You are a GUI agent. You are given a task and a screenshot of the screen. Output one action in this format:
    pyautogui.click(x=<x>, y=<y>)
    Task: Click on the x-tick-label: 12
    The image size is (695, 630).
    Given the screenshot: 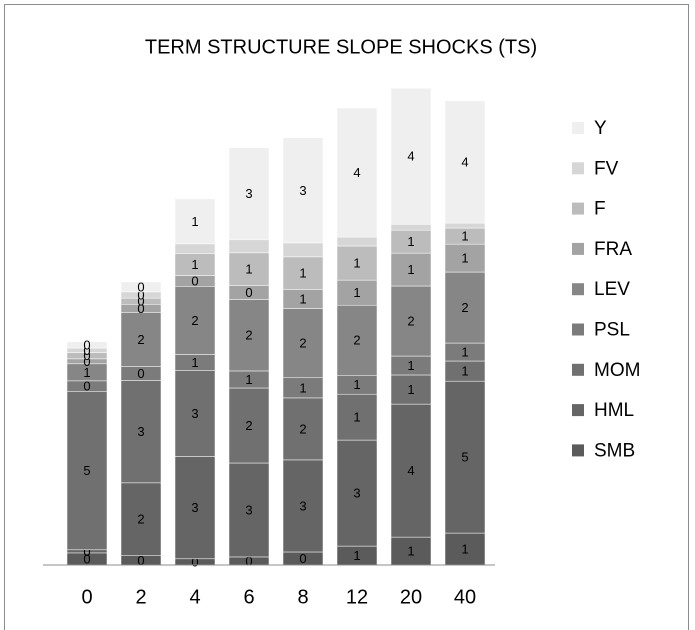 What is the action you would take?
    pyautogui.click(x=357, y=597)
    